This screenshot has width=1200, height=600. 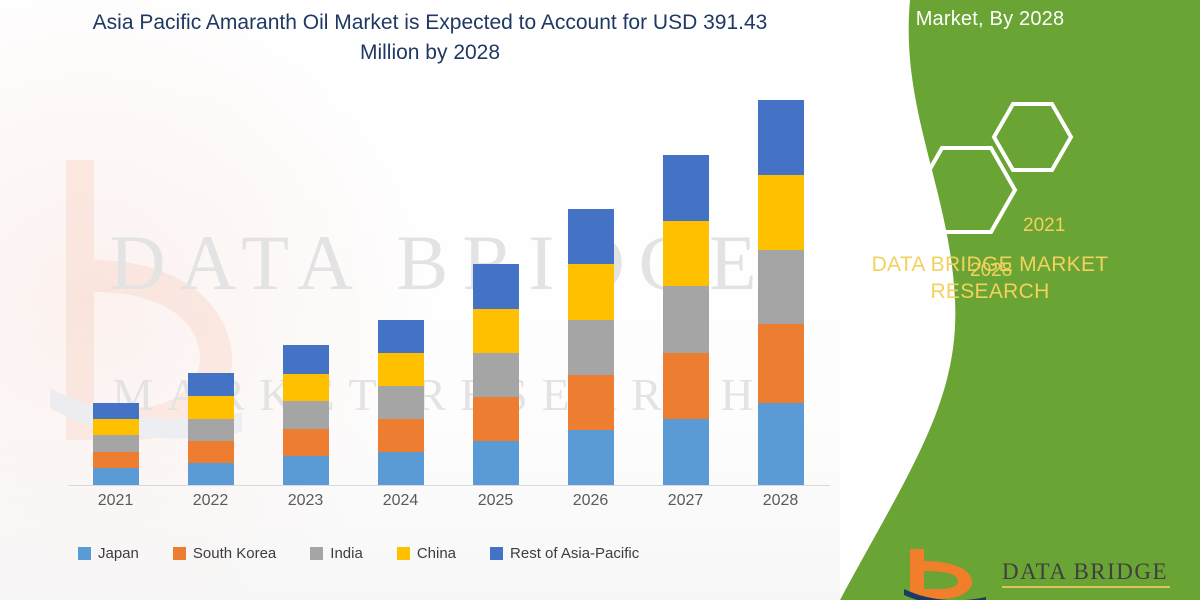 I want to click on brand-name-line-1: DATA BRIDGE MARKET, so click(x=990, y=264).